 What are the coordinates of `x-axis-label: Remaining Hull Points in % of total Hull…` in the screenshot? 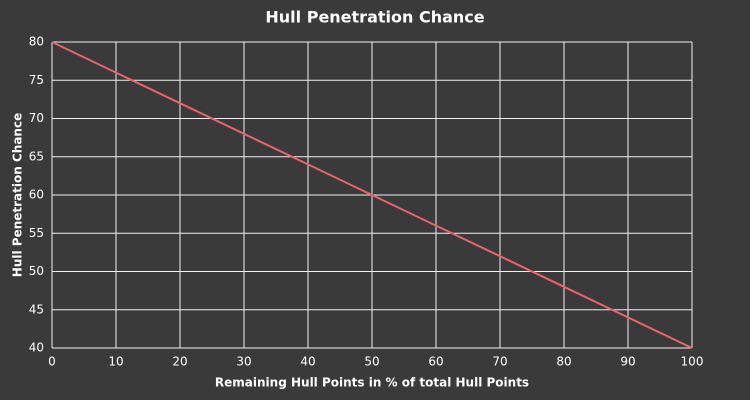 It's located at (372, 383).